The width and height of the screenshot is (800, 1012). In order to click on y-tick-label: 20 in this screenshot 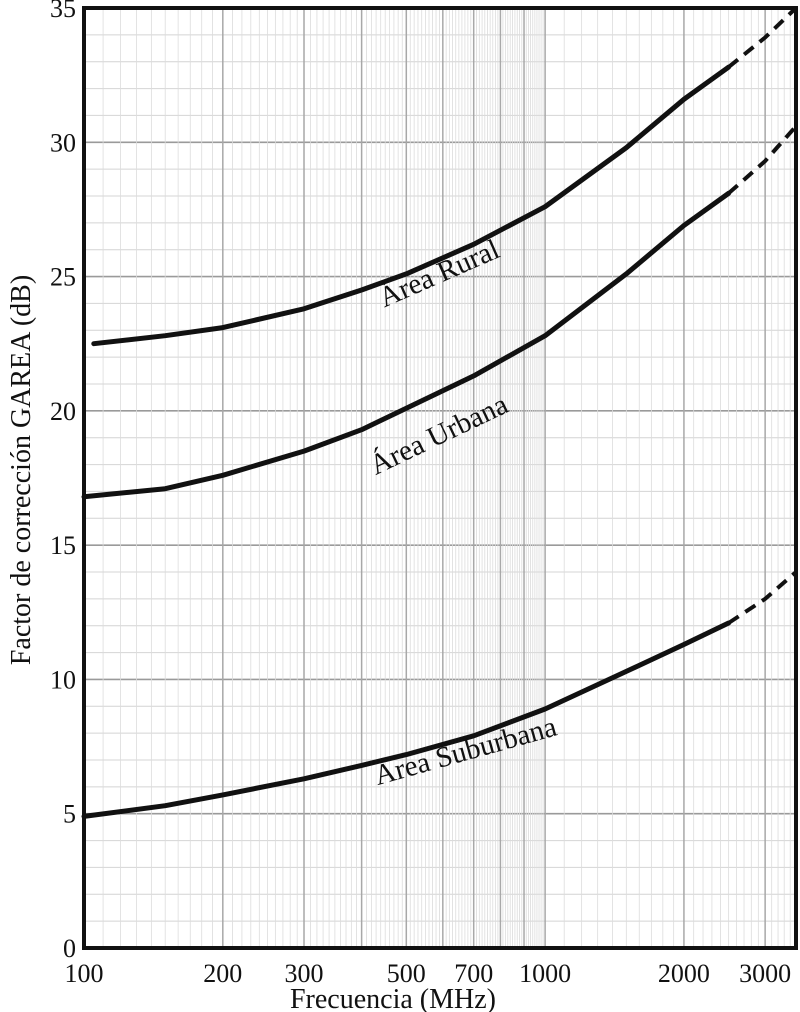, I will do `click(63, 411)`.